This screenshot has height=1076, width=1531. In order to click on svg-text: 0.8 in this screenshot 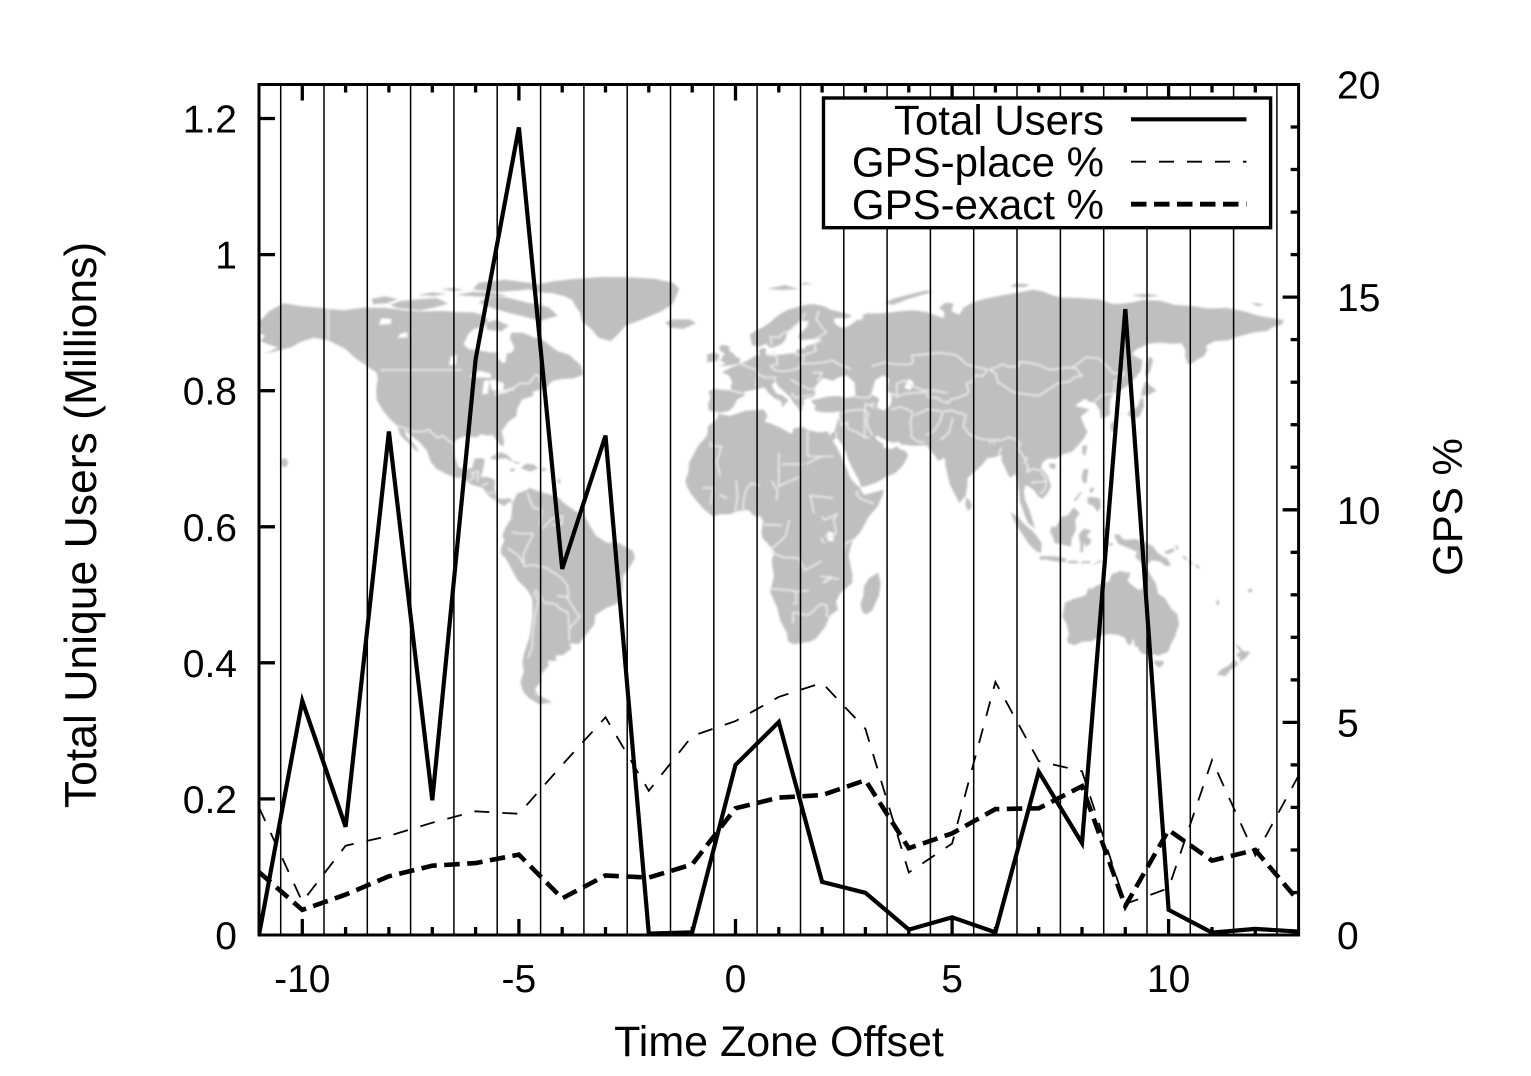, I will do `click(210, 392)`.